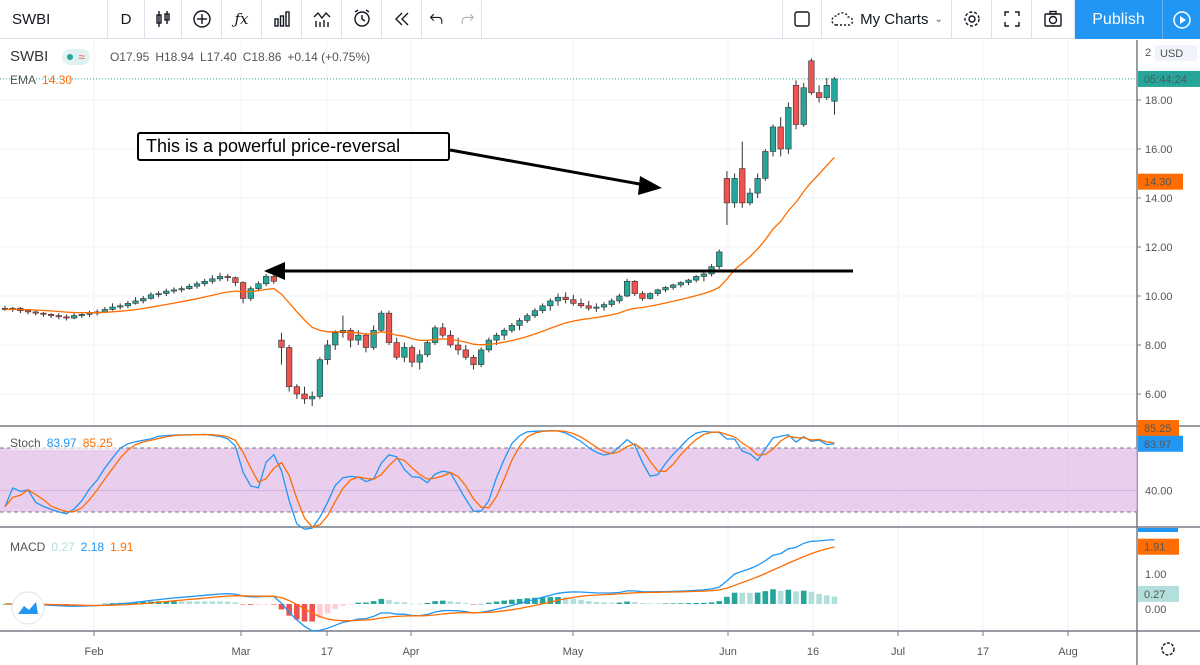 Image resolution: width=1200 pixels, height=665 pixels. Describe the element at coordinates (126, 19) in the screenshot. I see `interval-button: D` at that location.